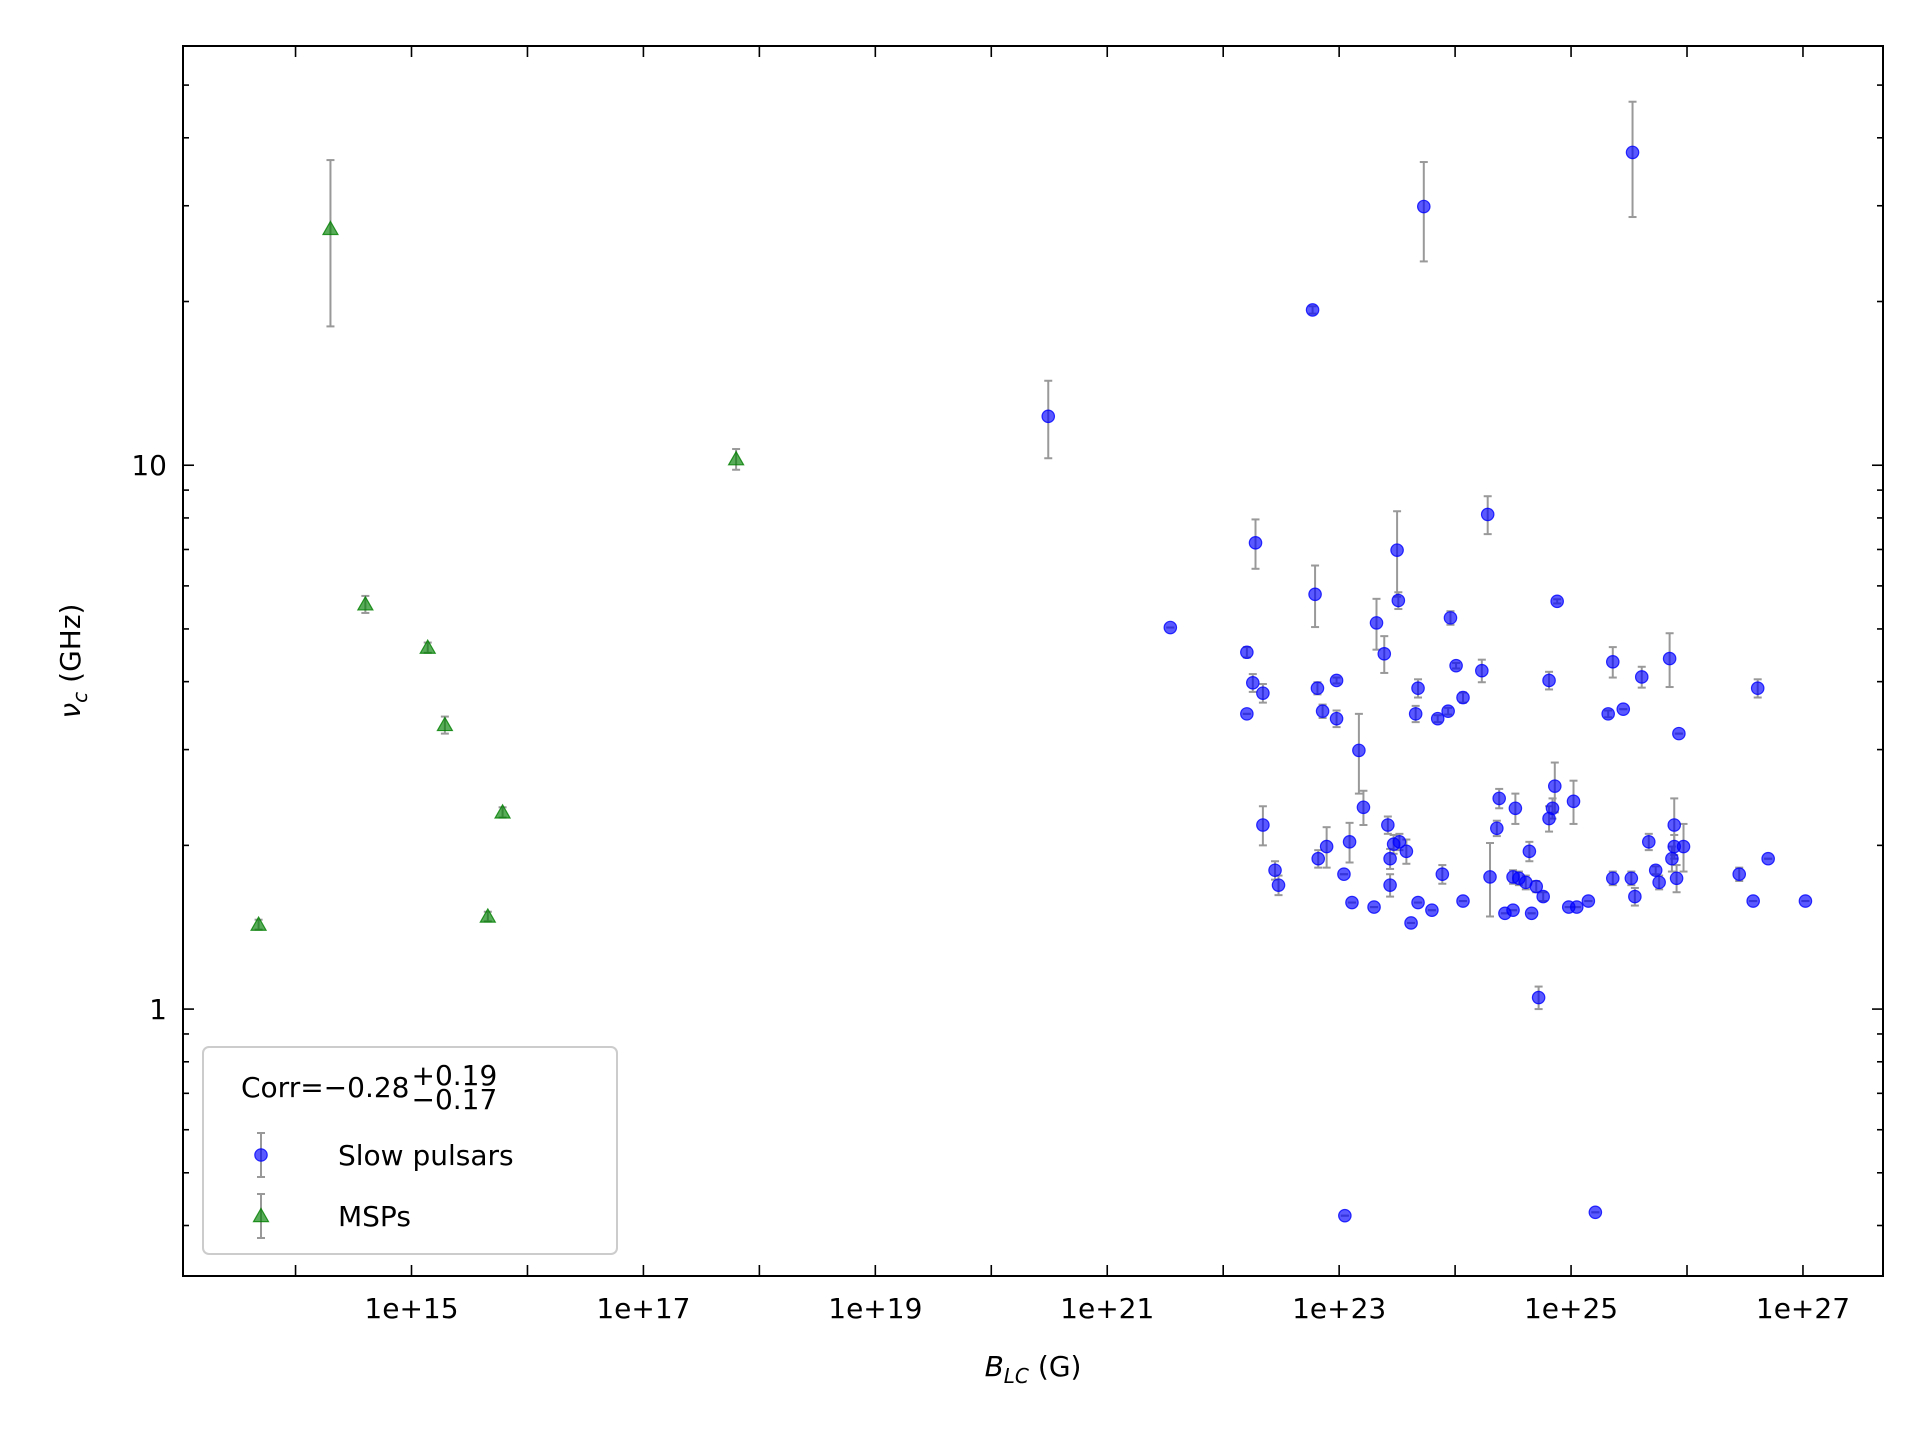 The image size is (1920, 1444). Describe the element at coordinates (374, 1216) in the screenshot. I see `legend-label: MSPs` at that location.